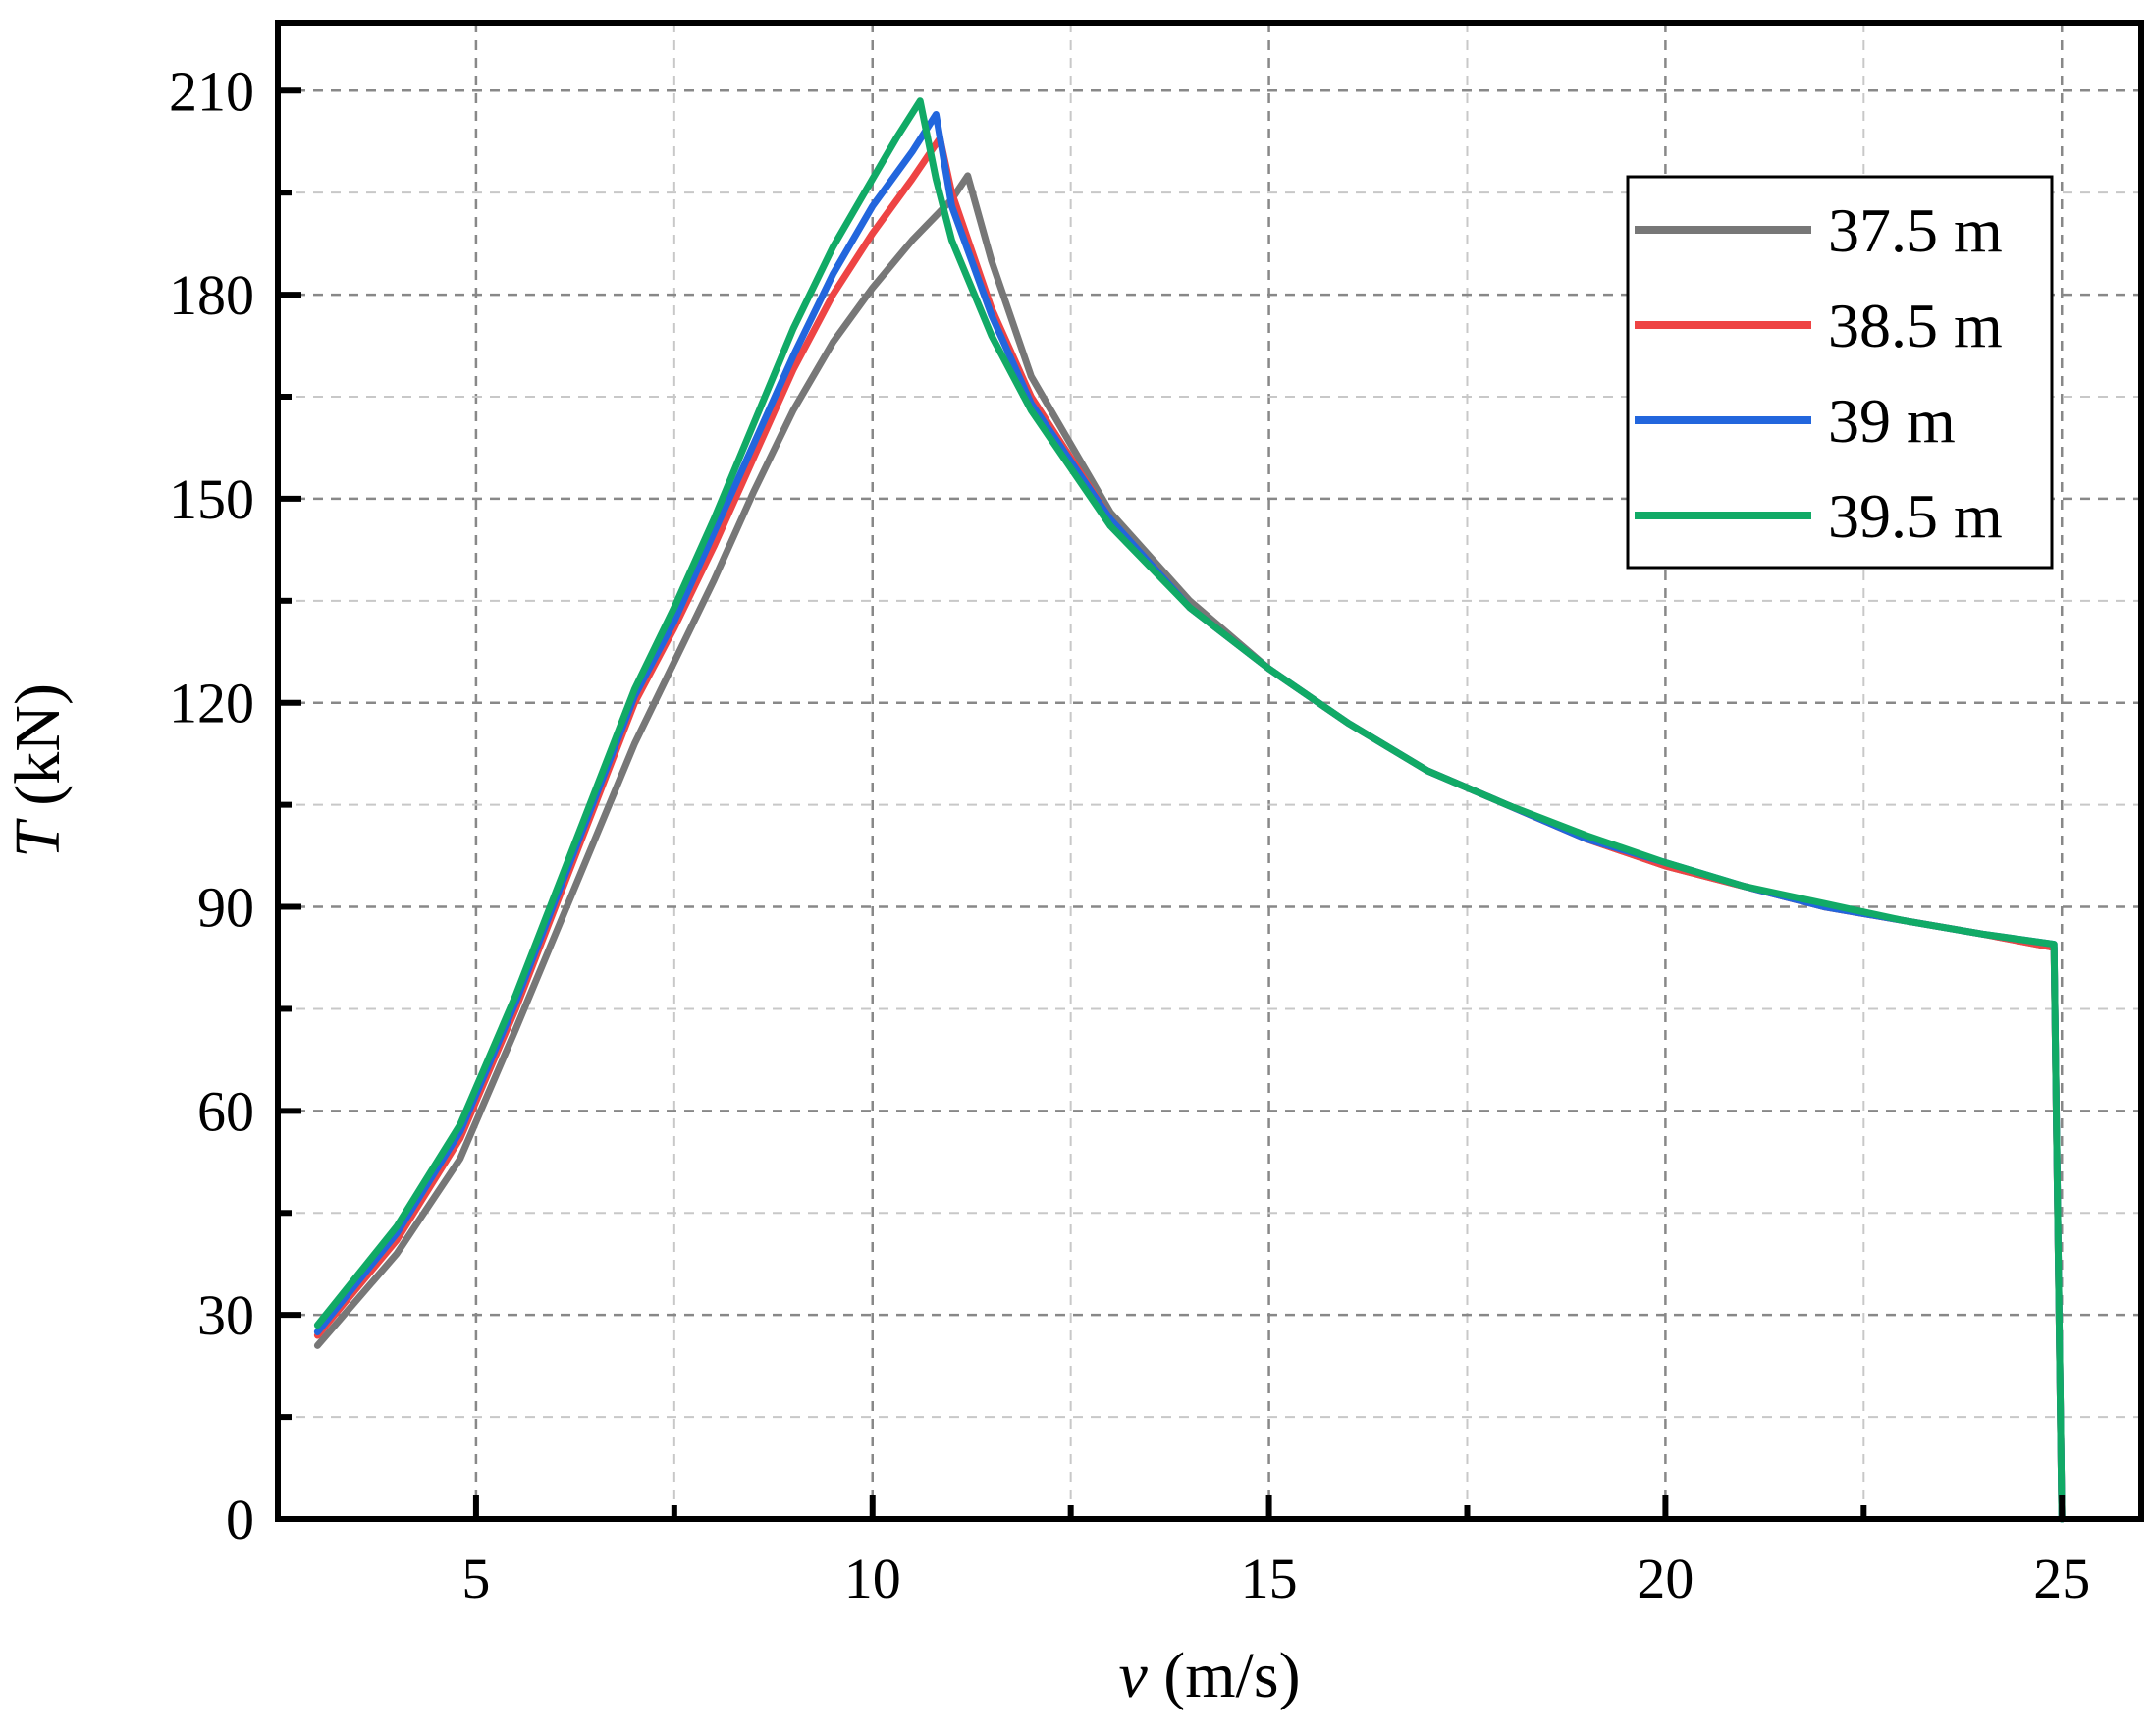  I want to click on y-axis-title: T (kN), so click(38, 770).